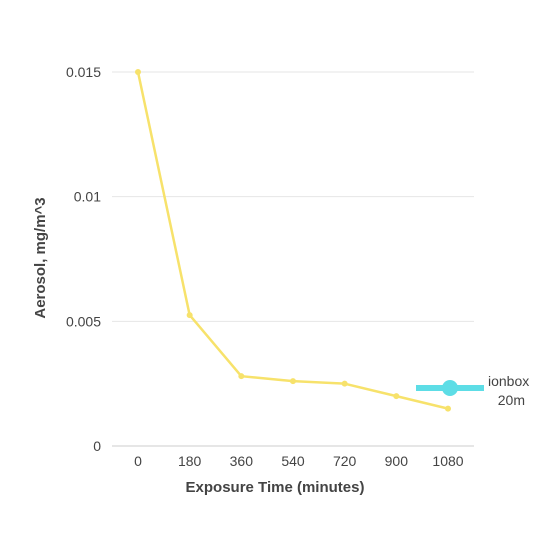 Image resolution: width=550 pixels, height=550 pixels. Describe the element at coordinates (83, 321) in the screenshot. I see `y-tick-label: 0.005` at that location.